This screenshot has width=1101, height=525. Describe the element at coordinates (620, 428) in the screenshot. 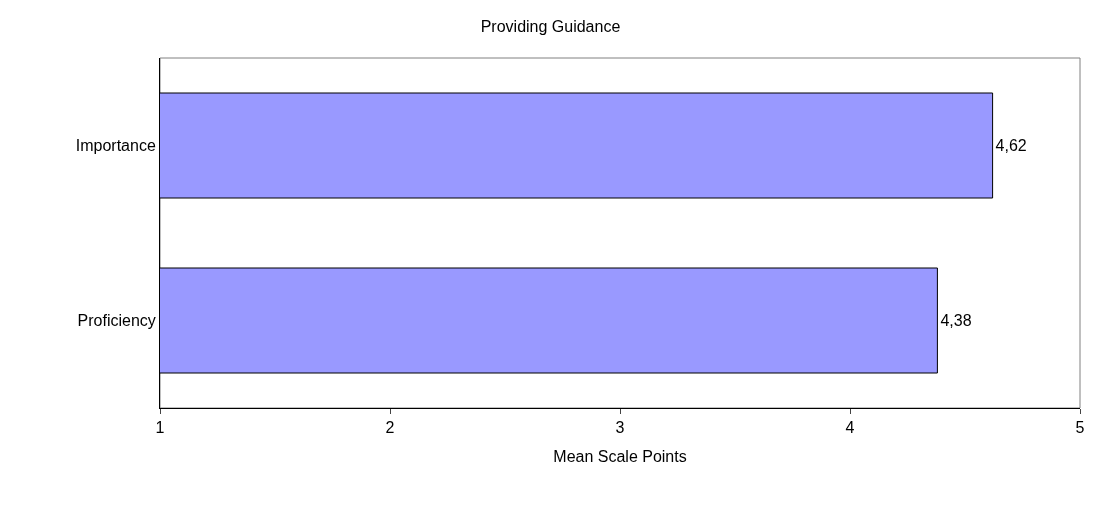

I see `x-tick-label: 3` at that location.